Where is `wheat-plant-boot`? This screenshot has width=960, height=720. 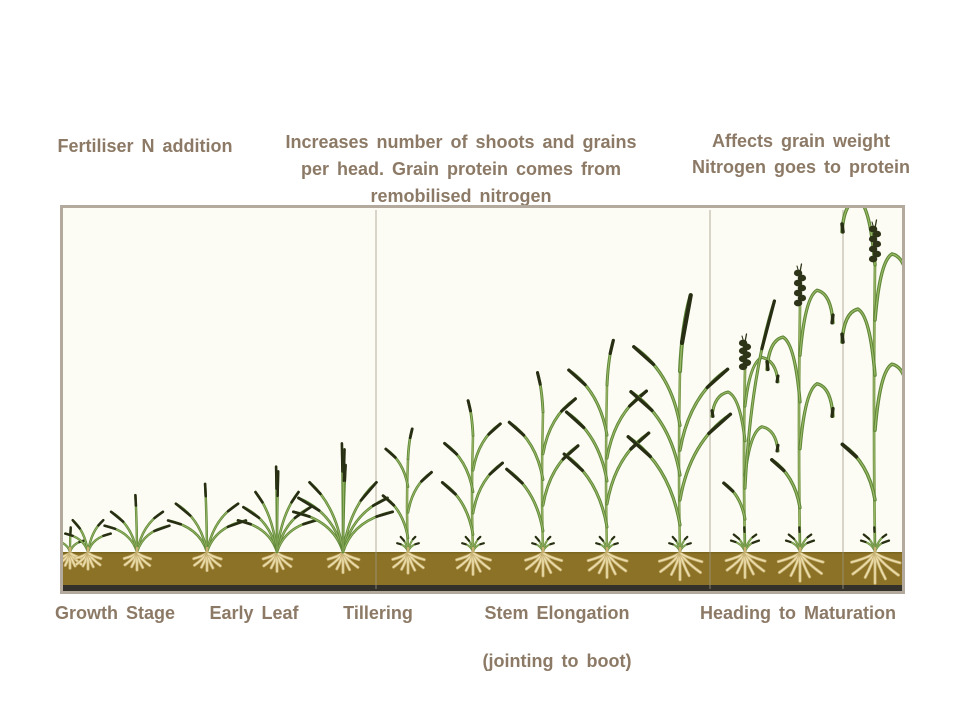
wheat-plant-boot is located at coordinates (679, 437).